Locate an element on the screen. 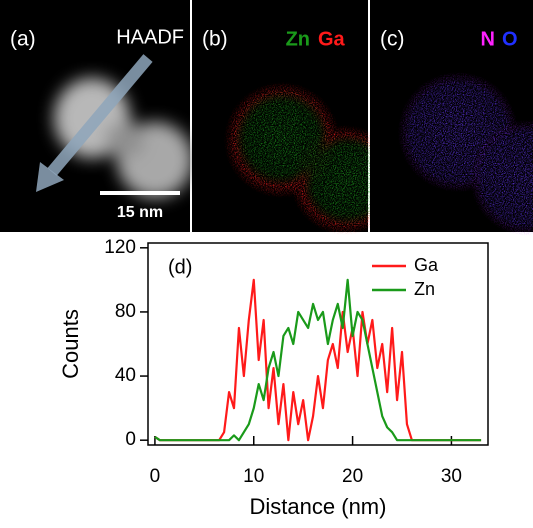  x-axis-label: Distance (nm) is located at coordinates (318, 506).